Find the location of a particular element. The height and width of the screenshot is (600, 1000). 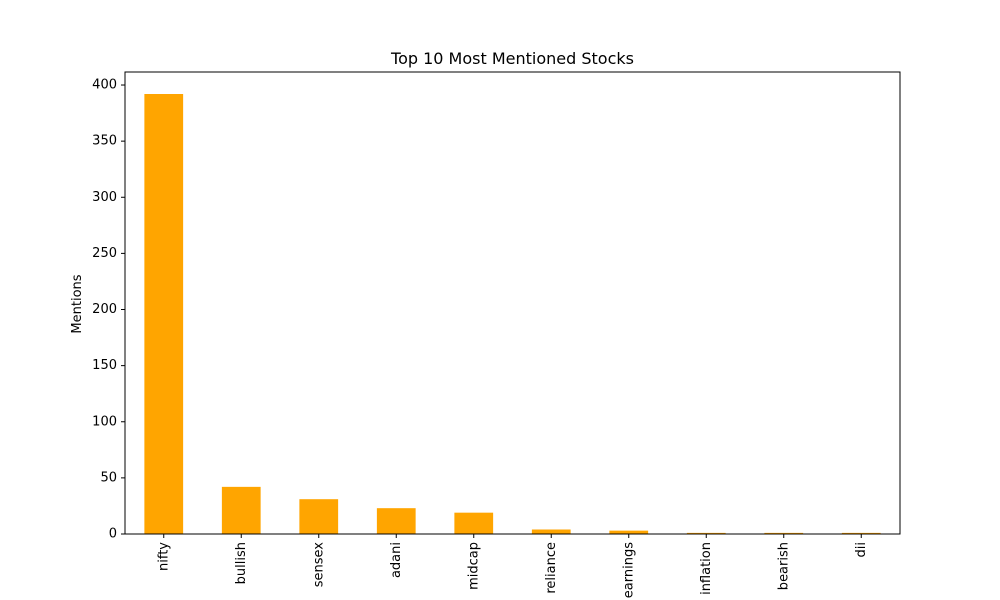

bar-adani is located at coordinates (396, 521).